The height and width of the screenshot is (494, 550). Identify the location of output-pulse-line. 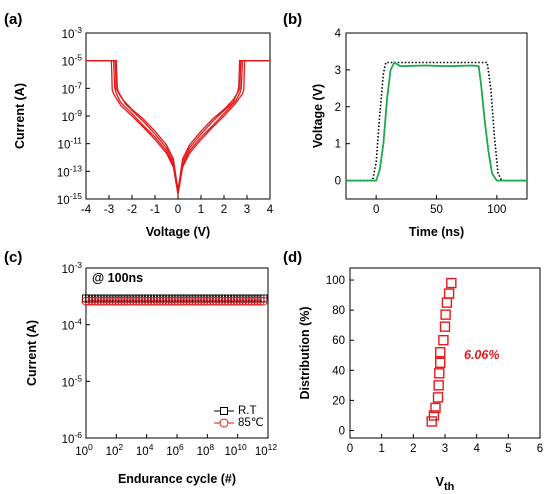
(436, 121).